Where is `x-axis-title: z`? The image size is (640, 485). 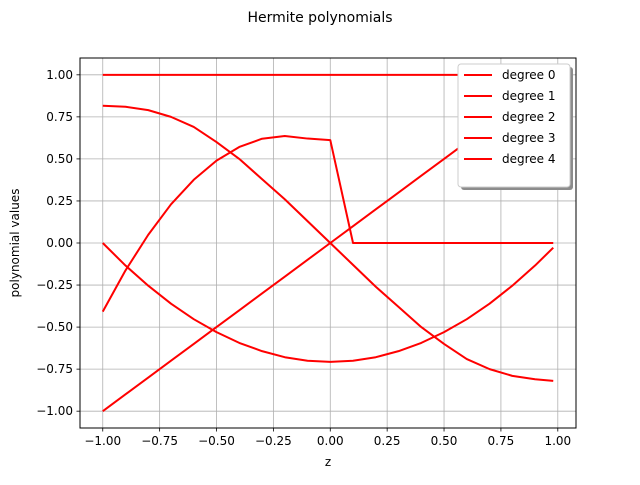
x-axis-title: z is located at coordinates (328, 462).